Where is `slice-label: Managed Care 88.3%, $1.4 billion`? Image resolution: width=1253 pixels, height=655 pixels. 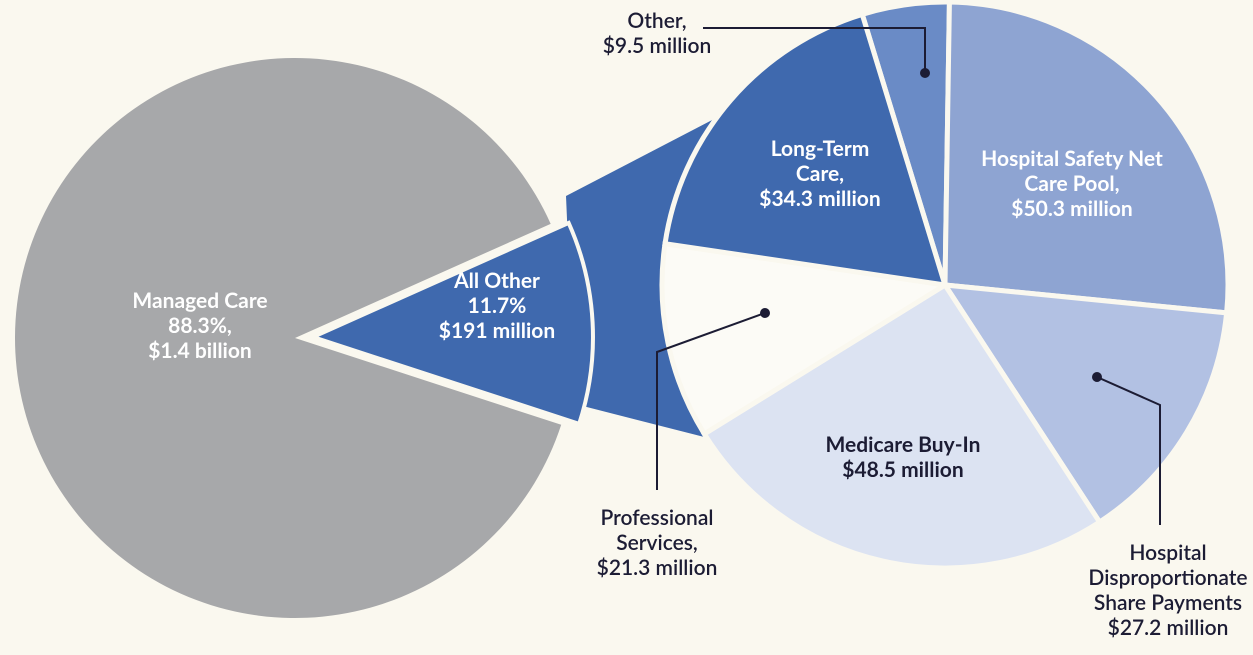
slice-label: Managed Care 88.3%, $1.4 billion is located at coordinates (200, 325).